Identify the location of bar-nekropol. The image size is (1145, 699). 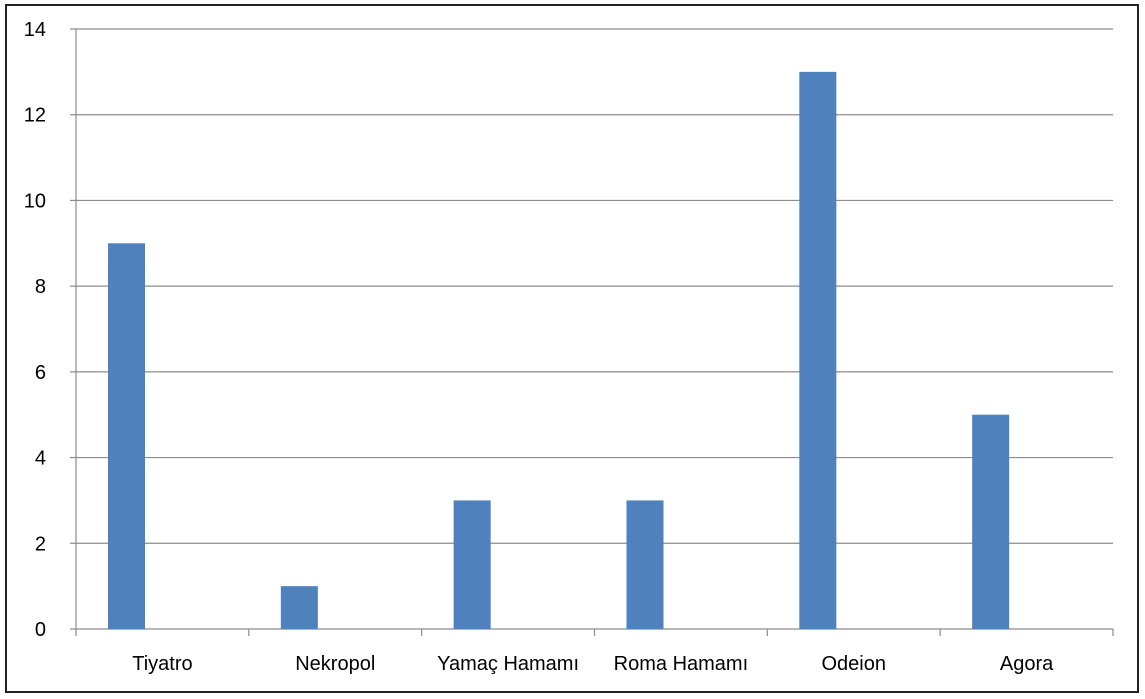
(299, 607).